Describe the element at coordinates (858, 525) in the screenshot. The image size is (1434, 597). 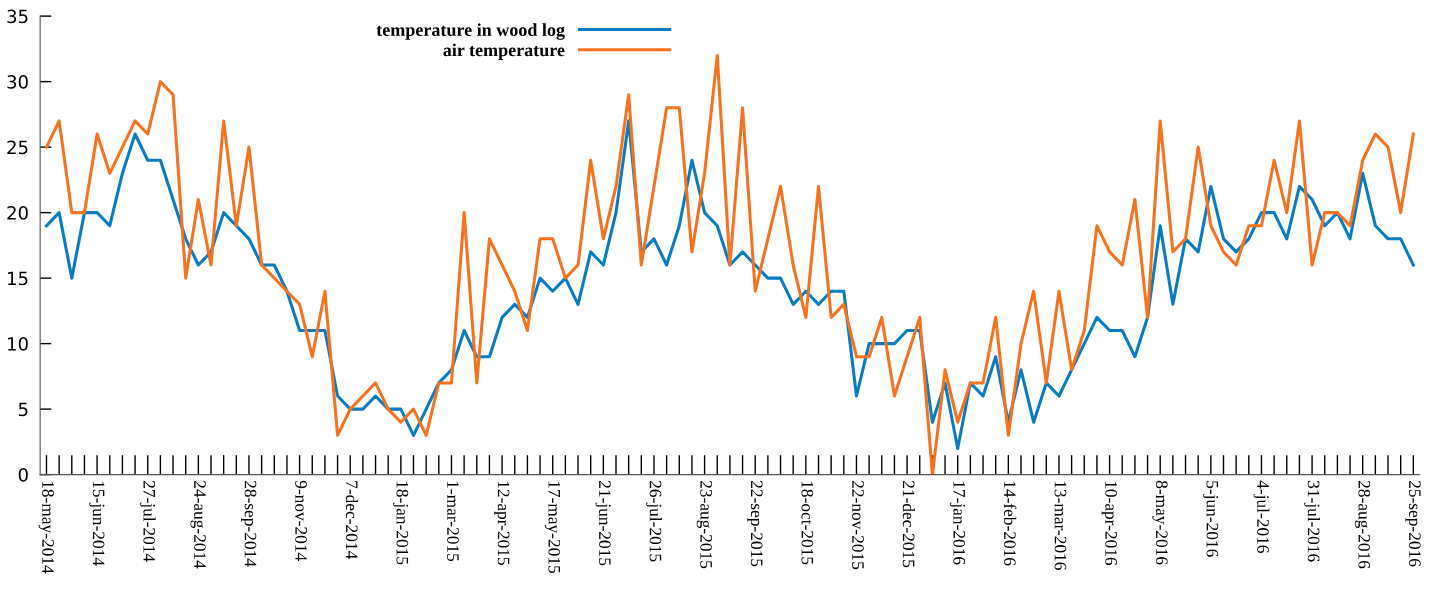
I see `x-tick-label: 22-nov-2015` at that location.